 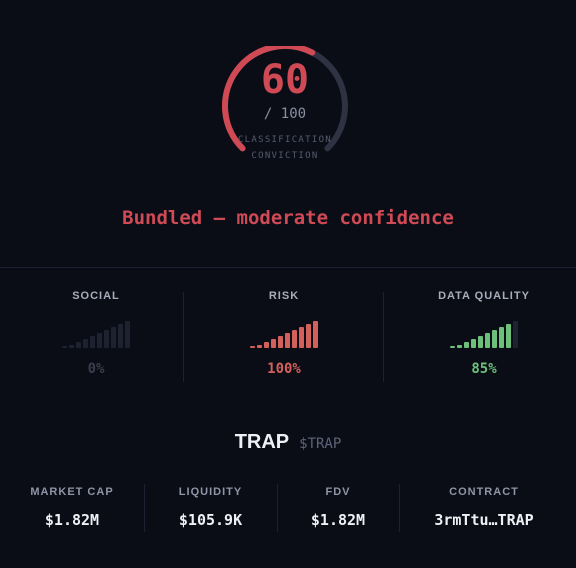 I want to click on caption-line-2: CONVICTION, so click(x=285, y=156).